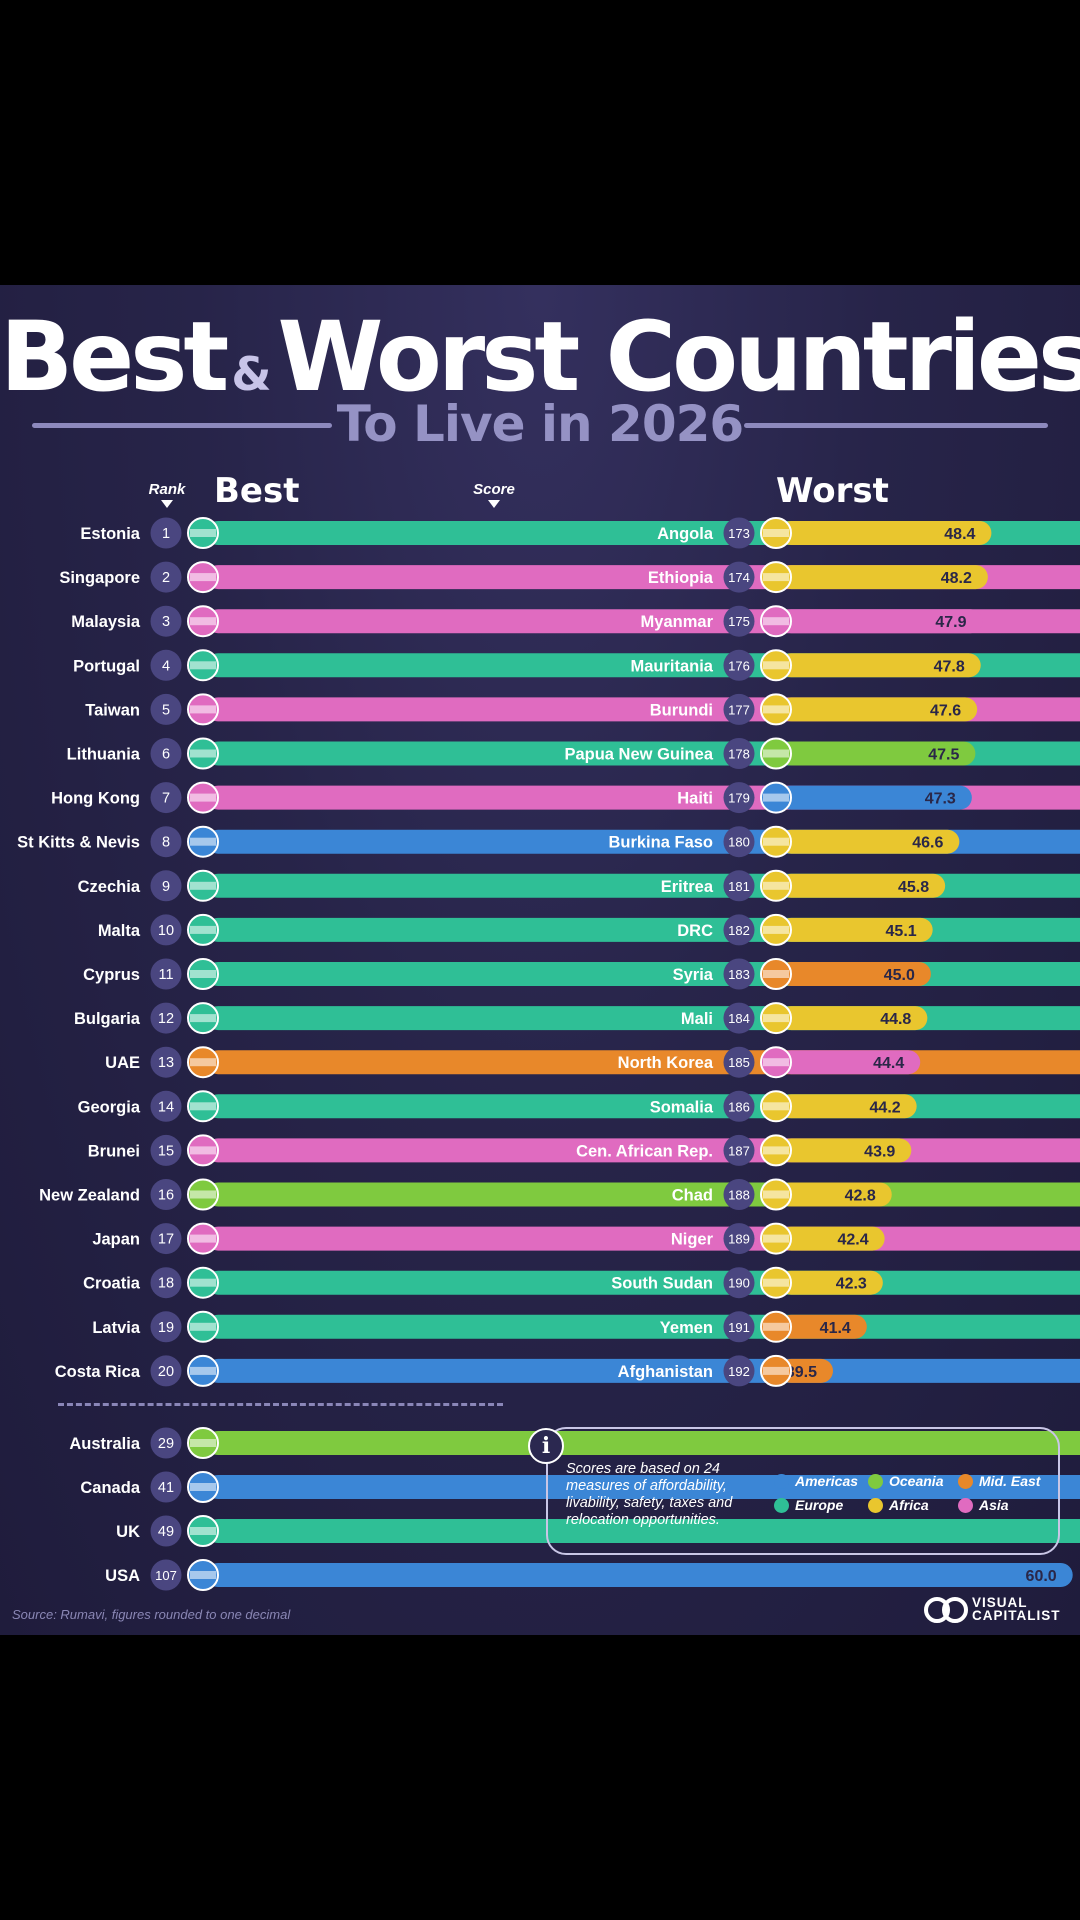 The image size is (1080, 1920). What do you see at coordinates (776, 665) in the screenshot?
I see `mauritania-flag-icon` at bounding box center [776, 665].